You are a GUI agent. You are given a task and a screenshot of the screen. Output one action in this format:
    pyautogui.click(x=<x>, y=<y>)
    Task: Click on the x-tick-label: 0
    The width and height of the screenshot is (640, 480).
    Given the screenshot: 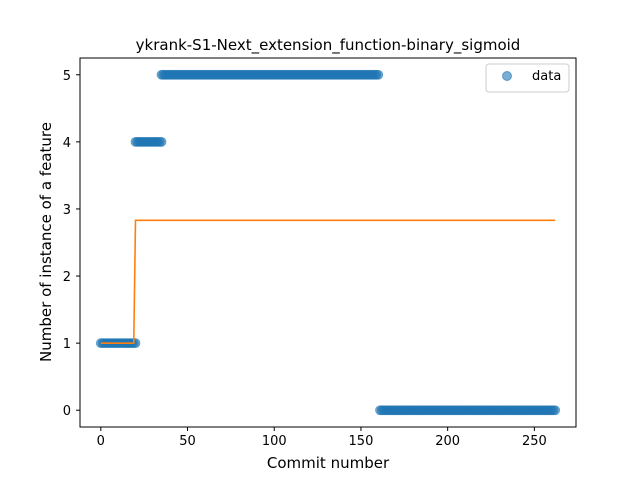 What is the action you would take?
    pyautogui.click(x=101, y=441)
    